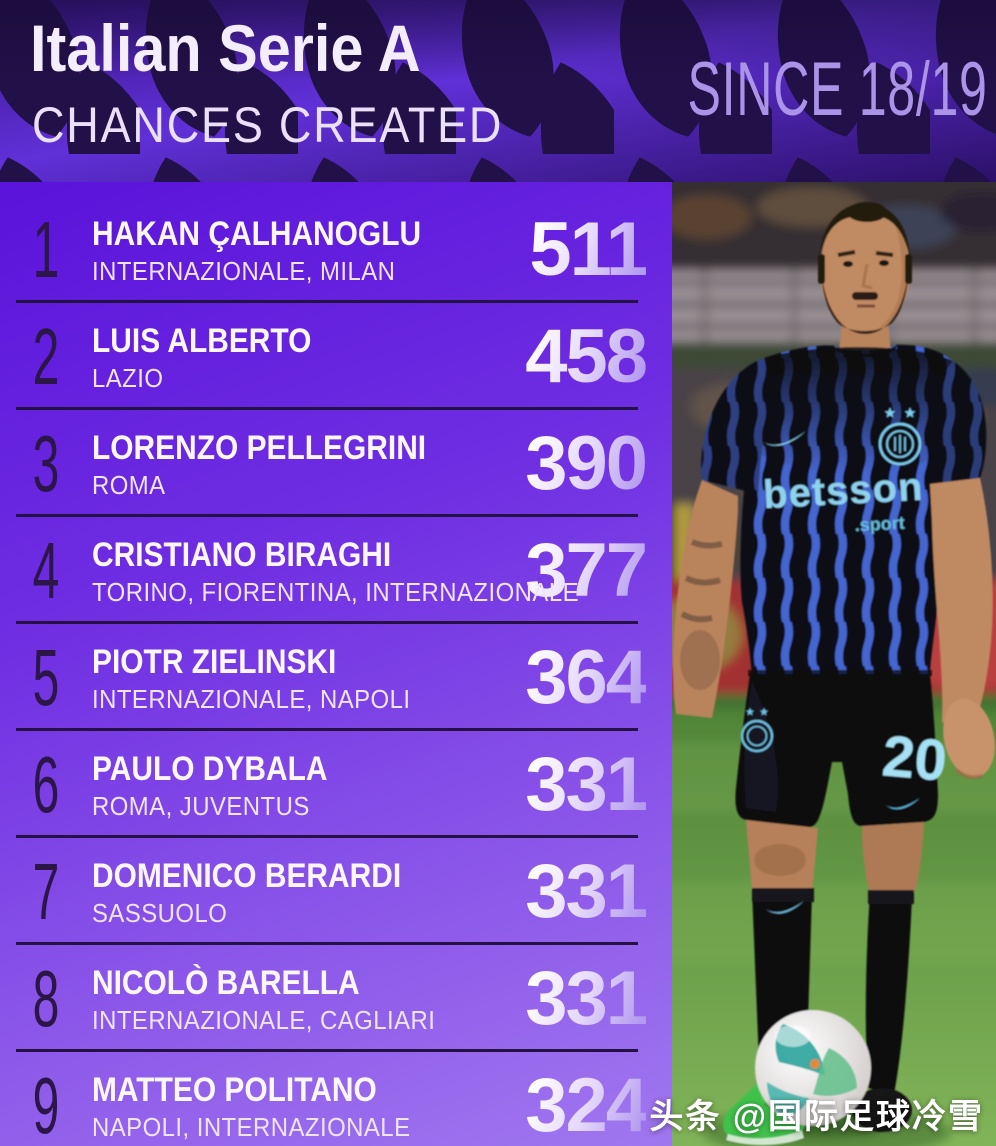 The width and height of the screenshot is (996, 1146). What do you see at coordinates (46, 249) in the screenshot?
I see `rank-number: 1` at bounding box center [46, 249].